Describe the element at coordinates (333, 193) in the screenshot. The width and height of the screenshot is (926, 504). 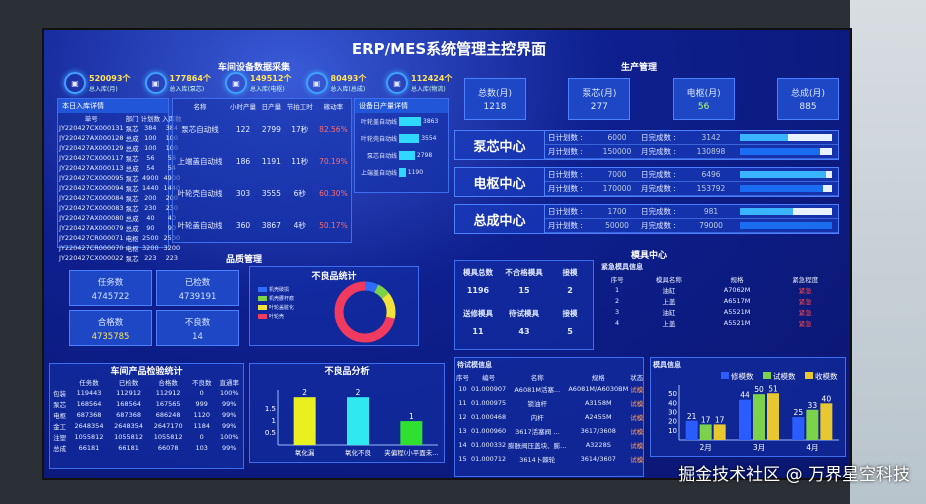
I see `table-cell: 60.30%` at that location.